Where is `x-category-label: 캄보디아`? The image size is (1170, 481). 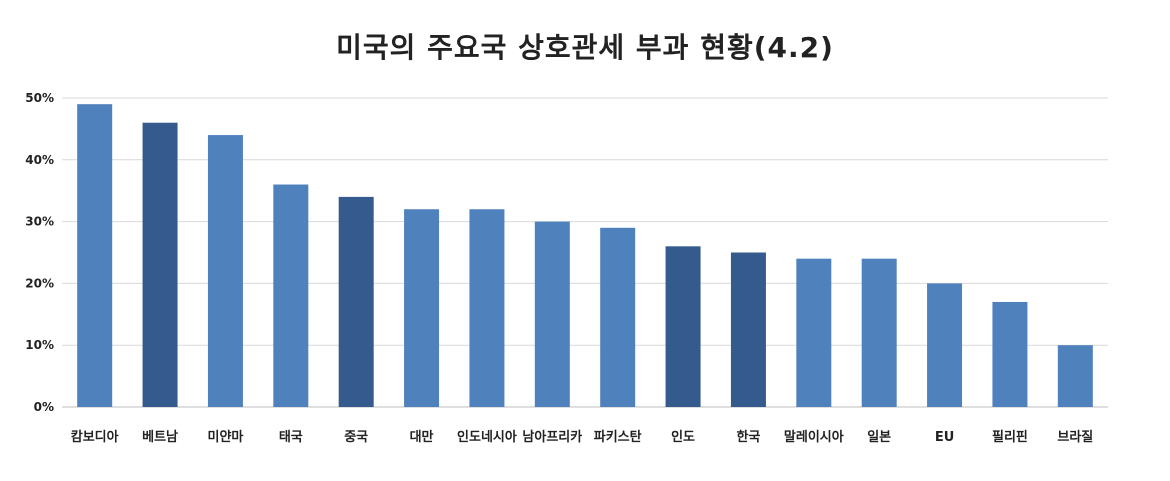 x-category-label: 캄보디아 is located at coordinates (95, 437).